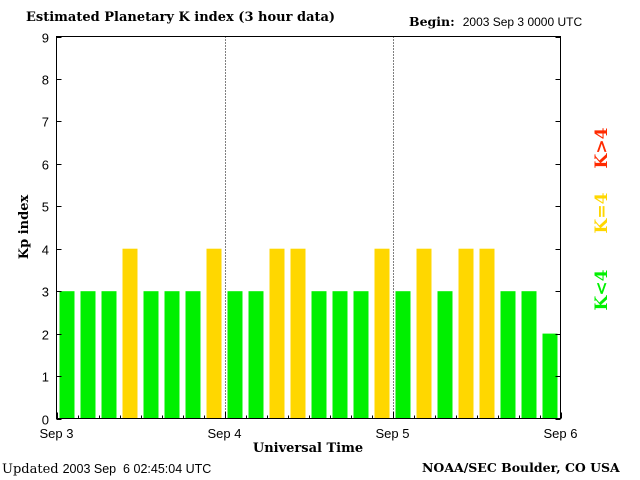 The height and width of the screenshot is (480, 640). What do you see at coordinates (45, 335) in the screenshot?
I see `y-tick-label: 2` at bounding box center [45, 335].